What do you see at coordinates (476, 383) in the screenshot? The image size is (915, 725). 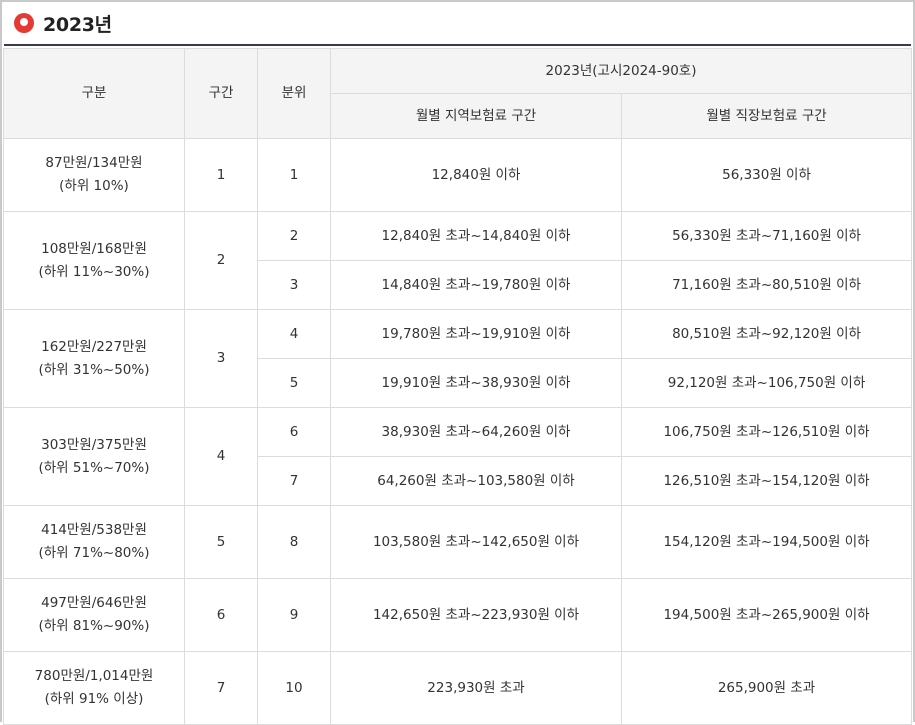 I see `regional-cell: 19,910원 초과~38,930원 이하` at bounding box center [476, 383].